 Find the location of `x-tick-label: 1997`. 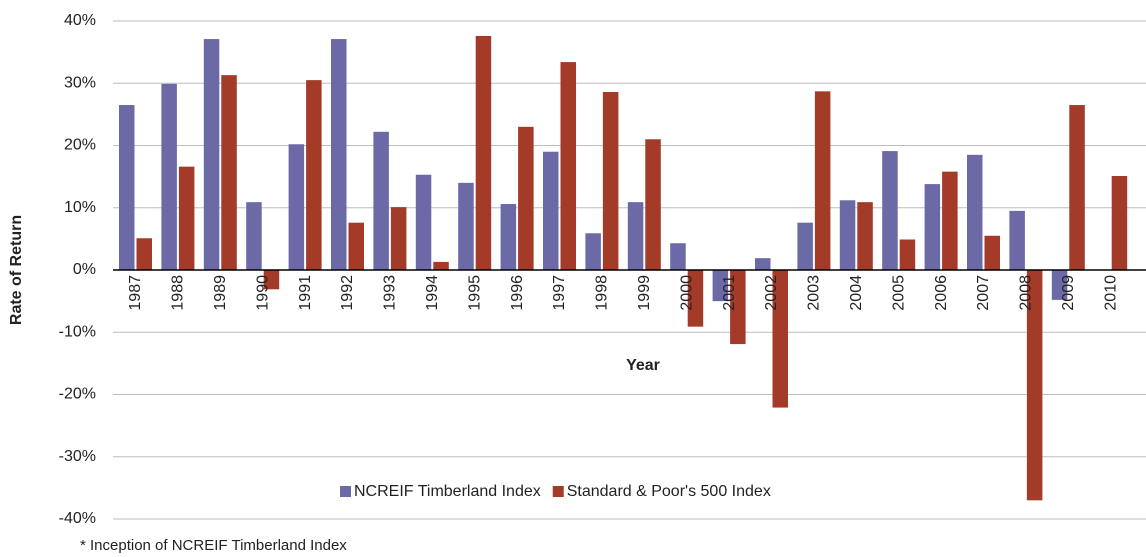

x-tick-label: 1997 is located at coordinates (559, 293).